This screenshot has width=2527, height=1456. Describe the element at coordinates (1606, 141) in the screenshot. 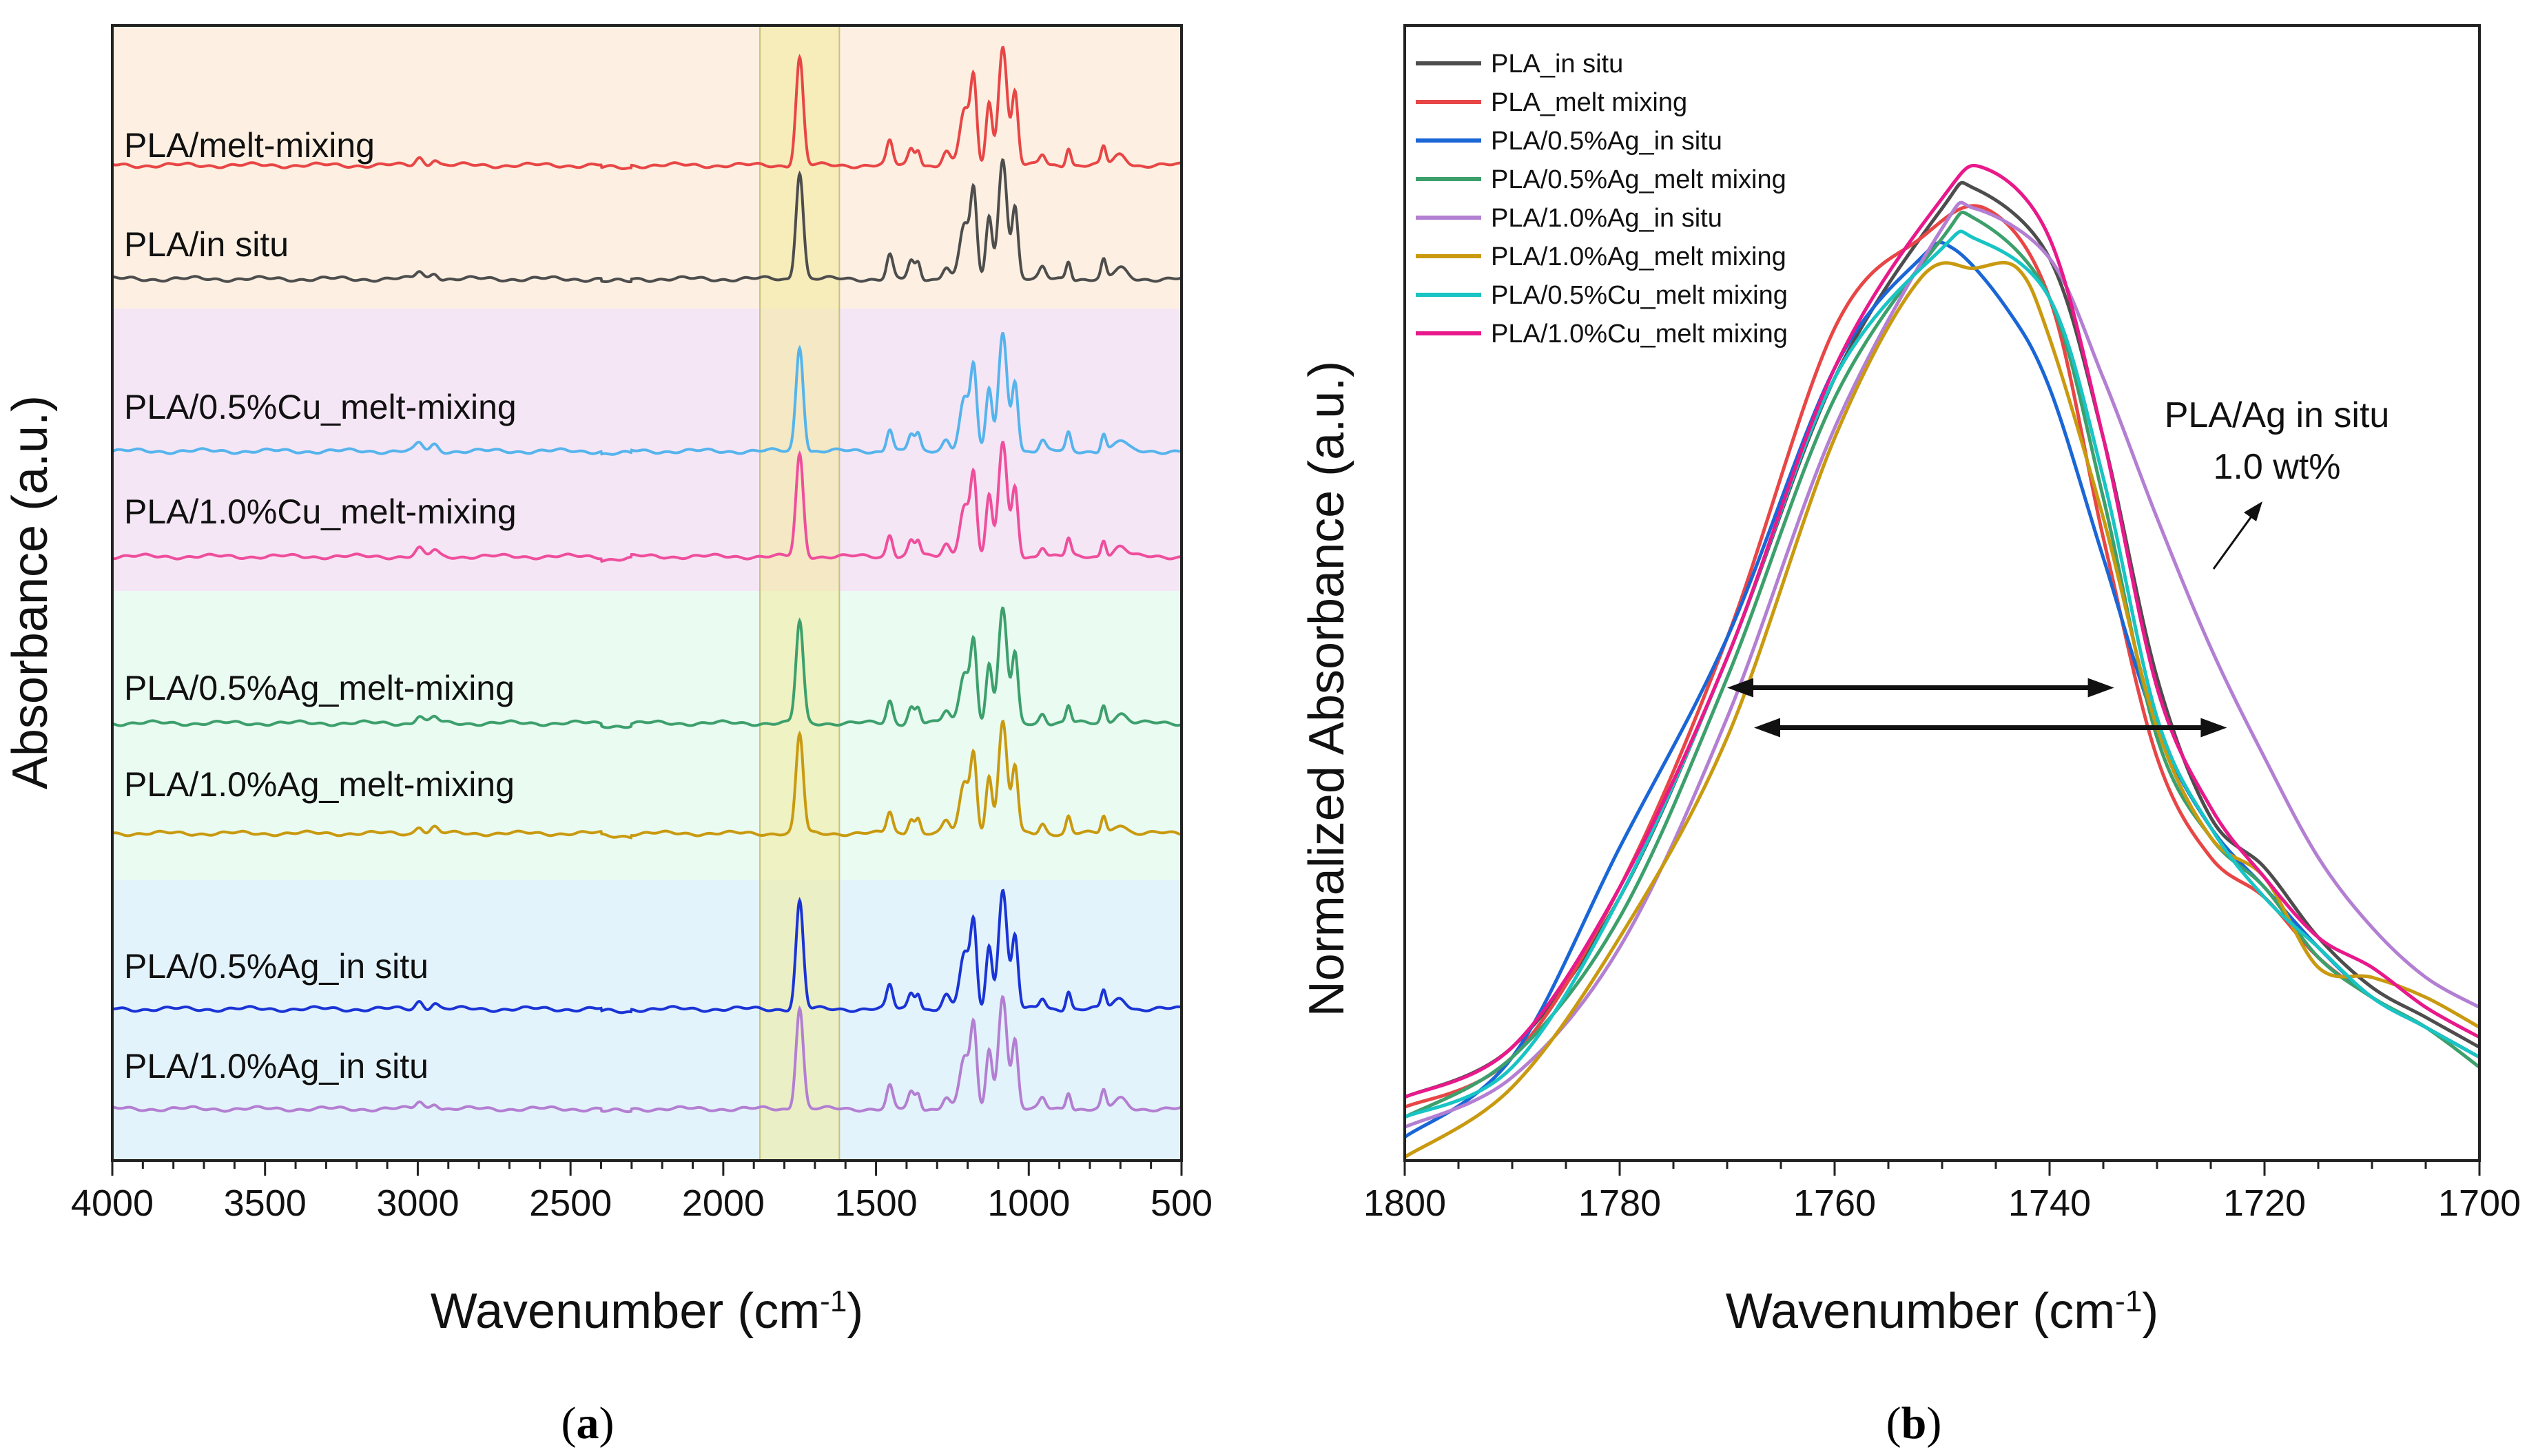

I see `legend-label: PLA/0.5%Ag_in situ` at that location.